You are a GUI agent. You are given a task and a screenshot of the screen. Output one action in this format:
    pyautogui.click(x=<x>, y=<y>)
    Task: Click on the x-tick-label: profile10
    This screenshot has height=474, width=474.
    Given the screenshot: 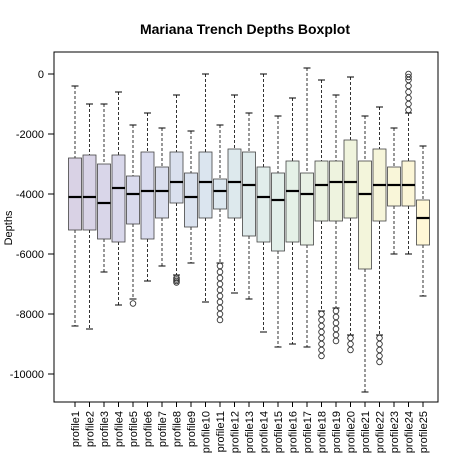 What is the action you would take?
    pyautogui.click(x=207, y=432)
    